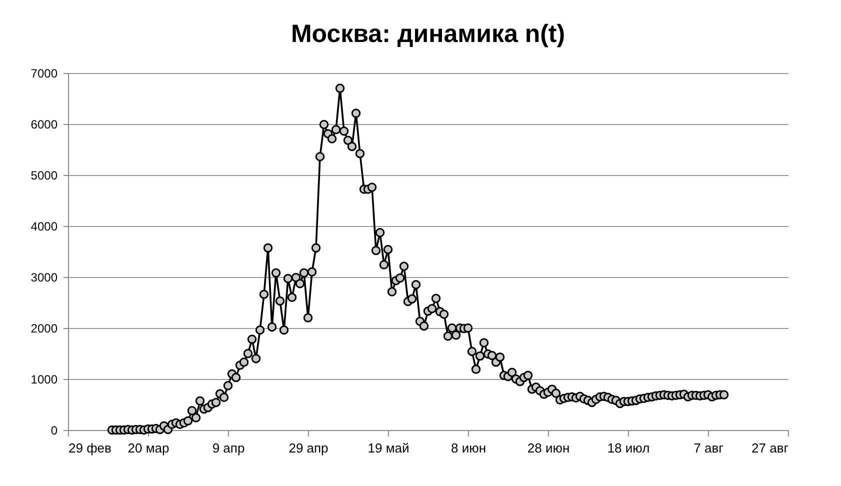  Describe the element at coordinates (428, 34) in the screenshot. I see `chart-title: Москва: динамика n(t)` at that location.